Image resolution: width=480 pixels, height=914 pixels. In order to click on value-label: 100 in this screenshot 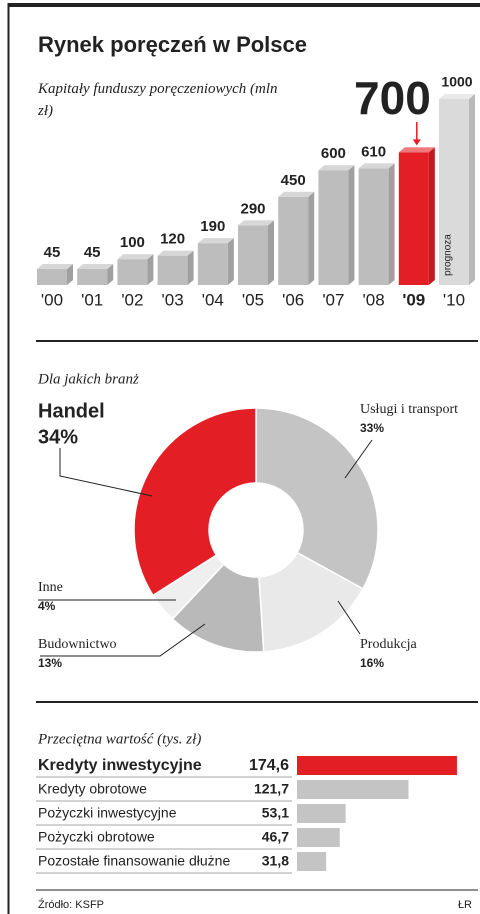, I will do `click(132, 242)`.